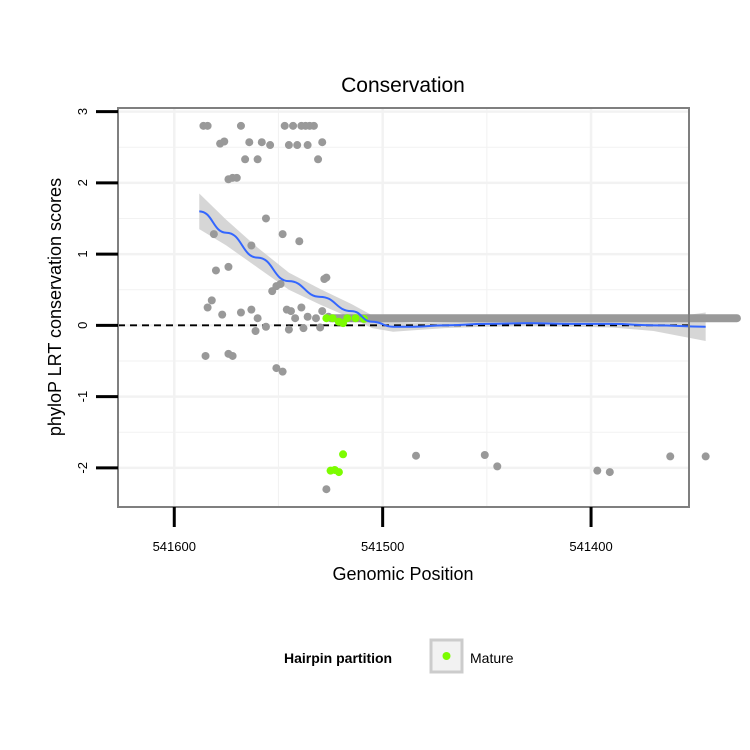 This screenshot has width=750, height=750. What do you see at coordinates (82, 468) in the screenshot?
I see `y-tick-label: -2` at bounding box center [82, 468].